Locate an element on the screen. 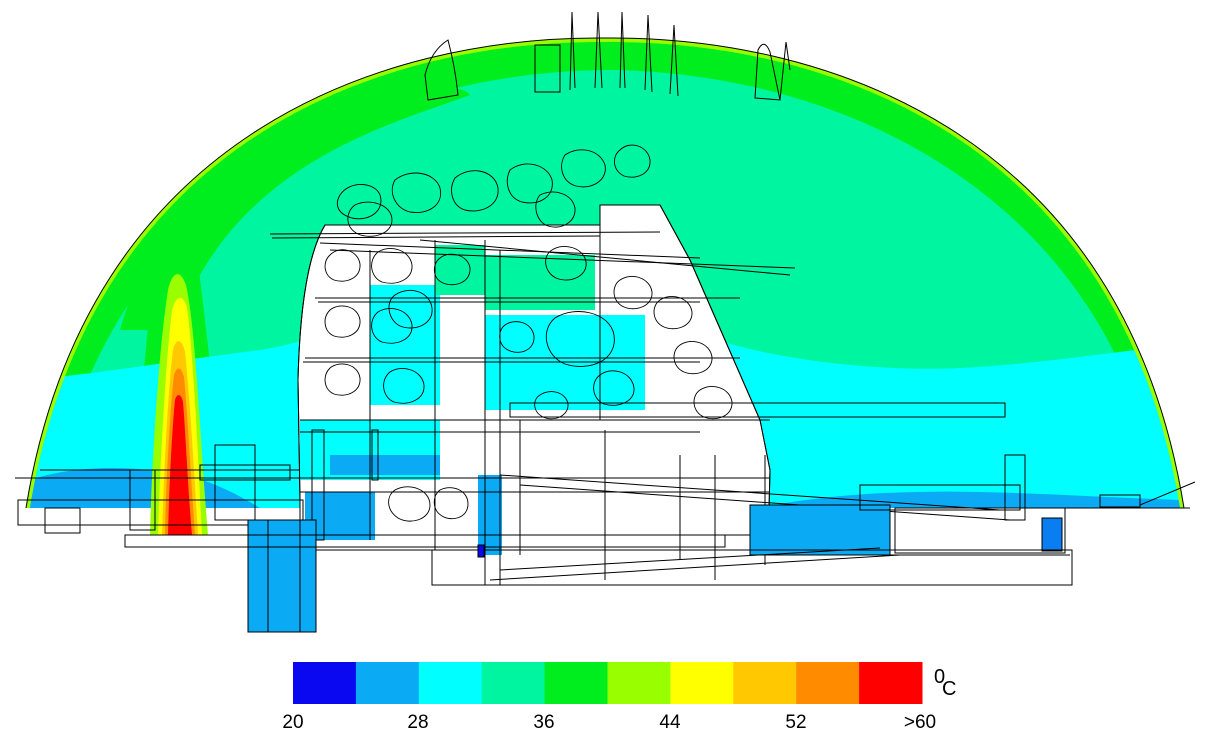 The width and height of the screenshot is (1219, 739). right-column is located at coordinates (1015, 487).